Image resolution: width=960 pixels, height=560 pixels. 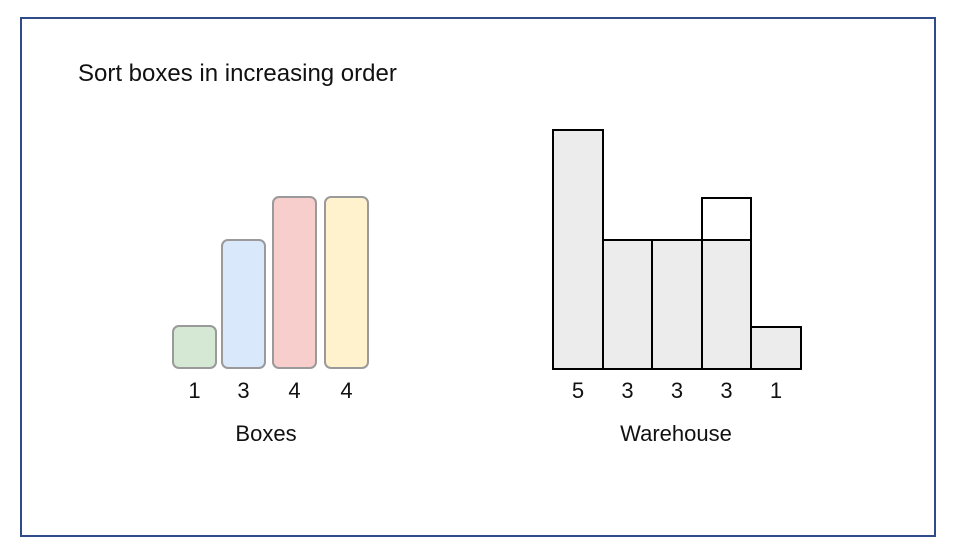 What do you see at coordinates (676, 433) in the screenshot?
I see `warehouse-label: Warehouse` at bounding box center [676, 433].